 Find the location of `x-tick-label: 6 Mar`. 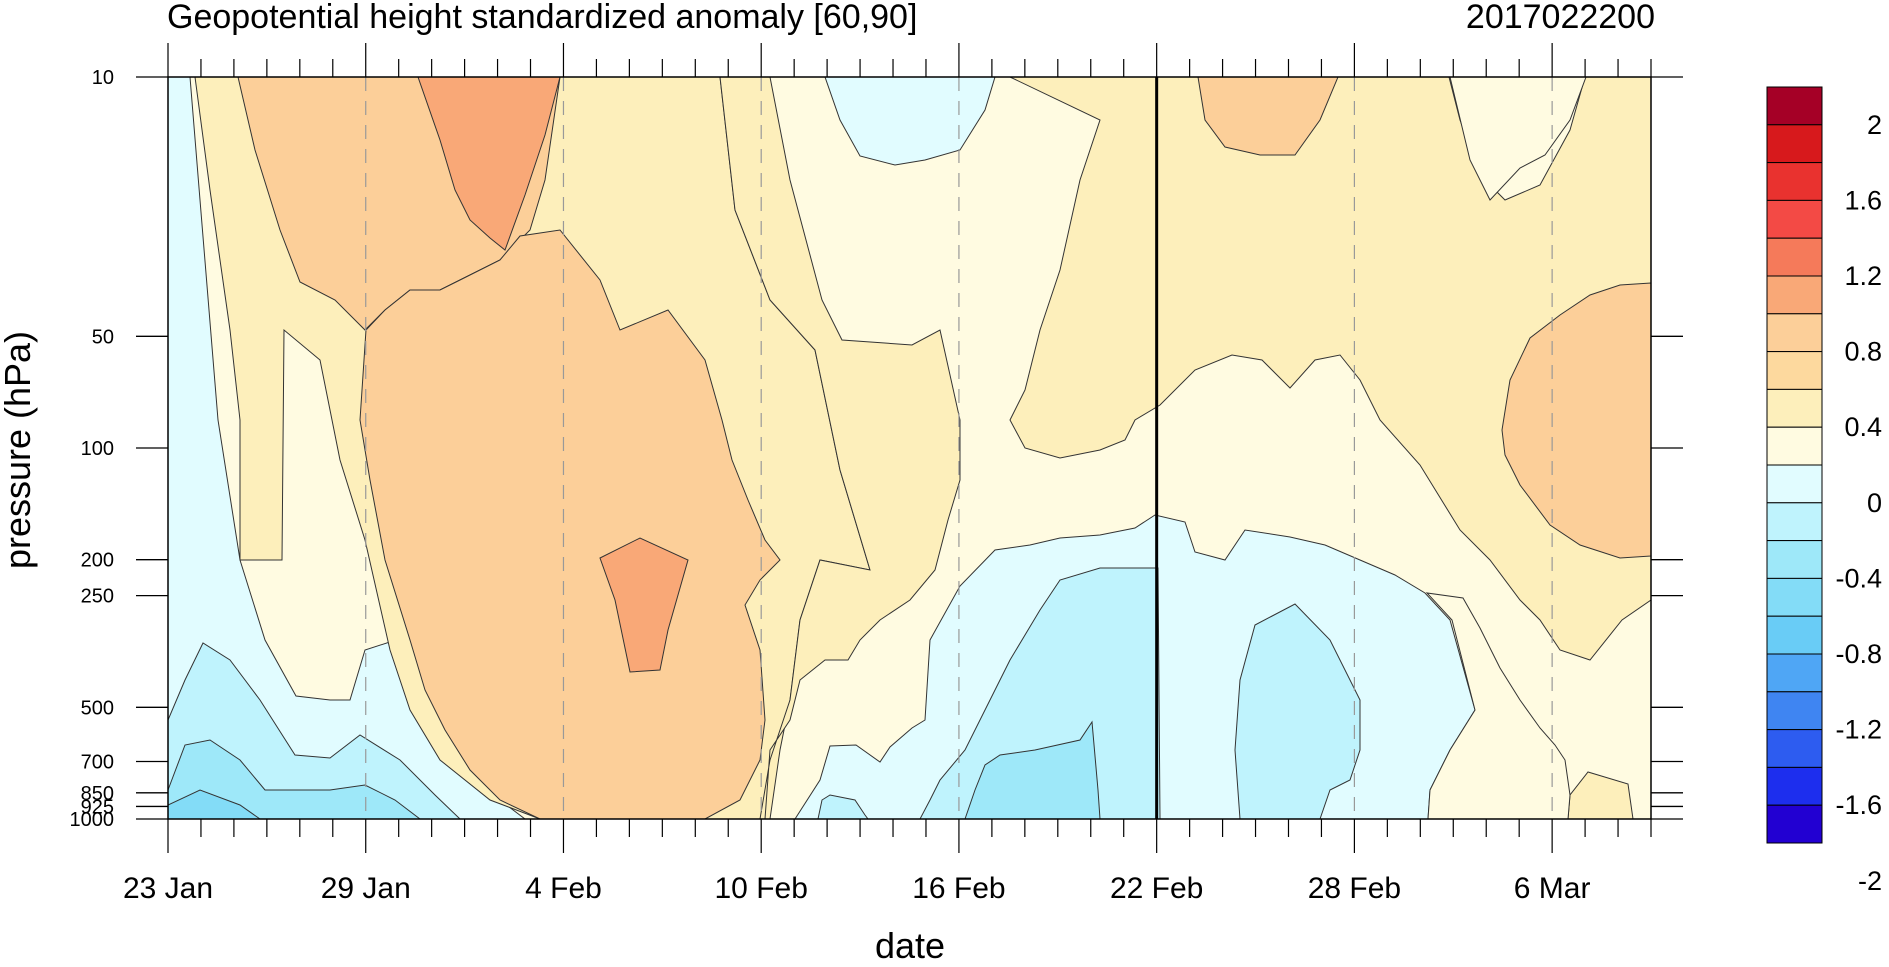

x-tick-label: 6 Mar is located at coordinates (1552, 888).